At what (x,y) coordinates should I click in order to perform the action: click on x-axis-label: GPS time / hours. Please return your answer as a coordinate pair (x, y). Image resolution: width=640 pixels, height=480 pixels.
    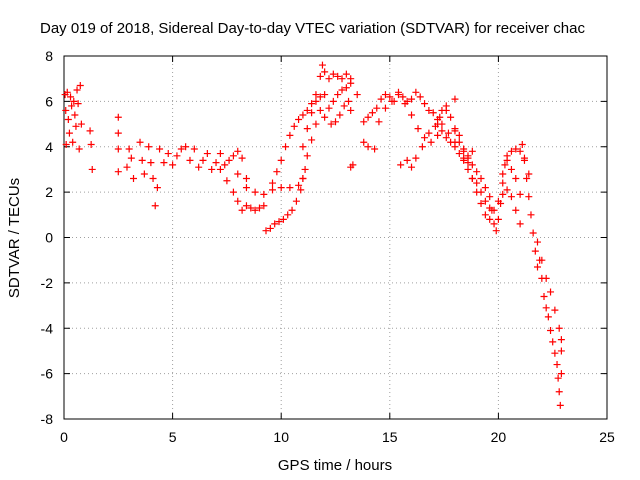
    Looking at the image, I should click on (335, 465).